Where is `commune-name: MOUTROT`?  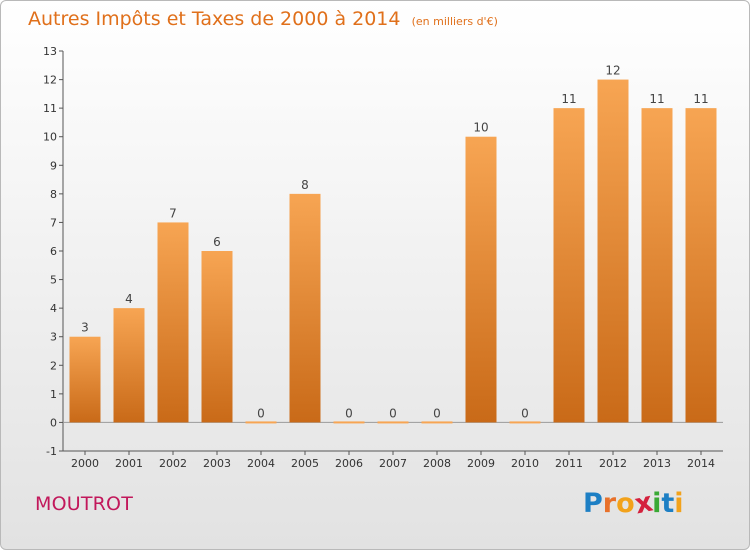 commune-name: MOUTROT is located at coordinates (84, 504).